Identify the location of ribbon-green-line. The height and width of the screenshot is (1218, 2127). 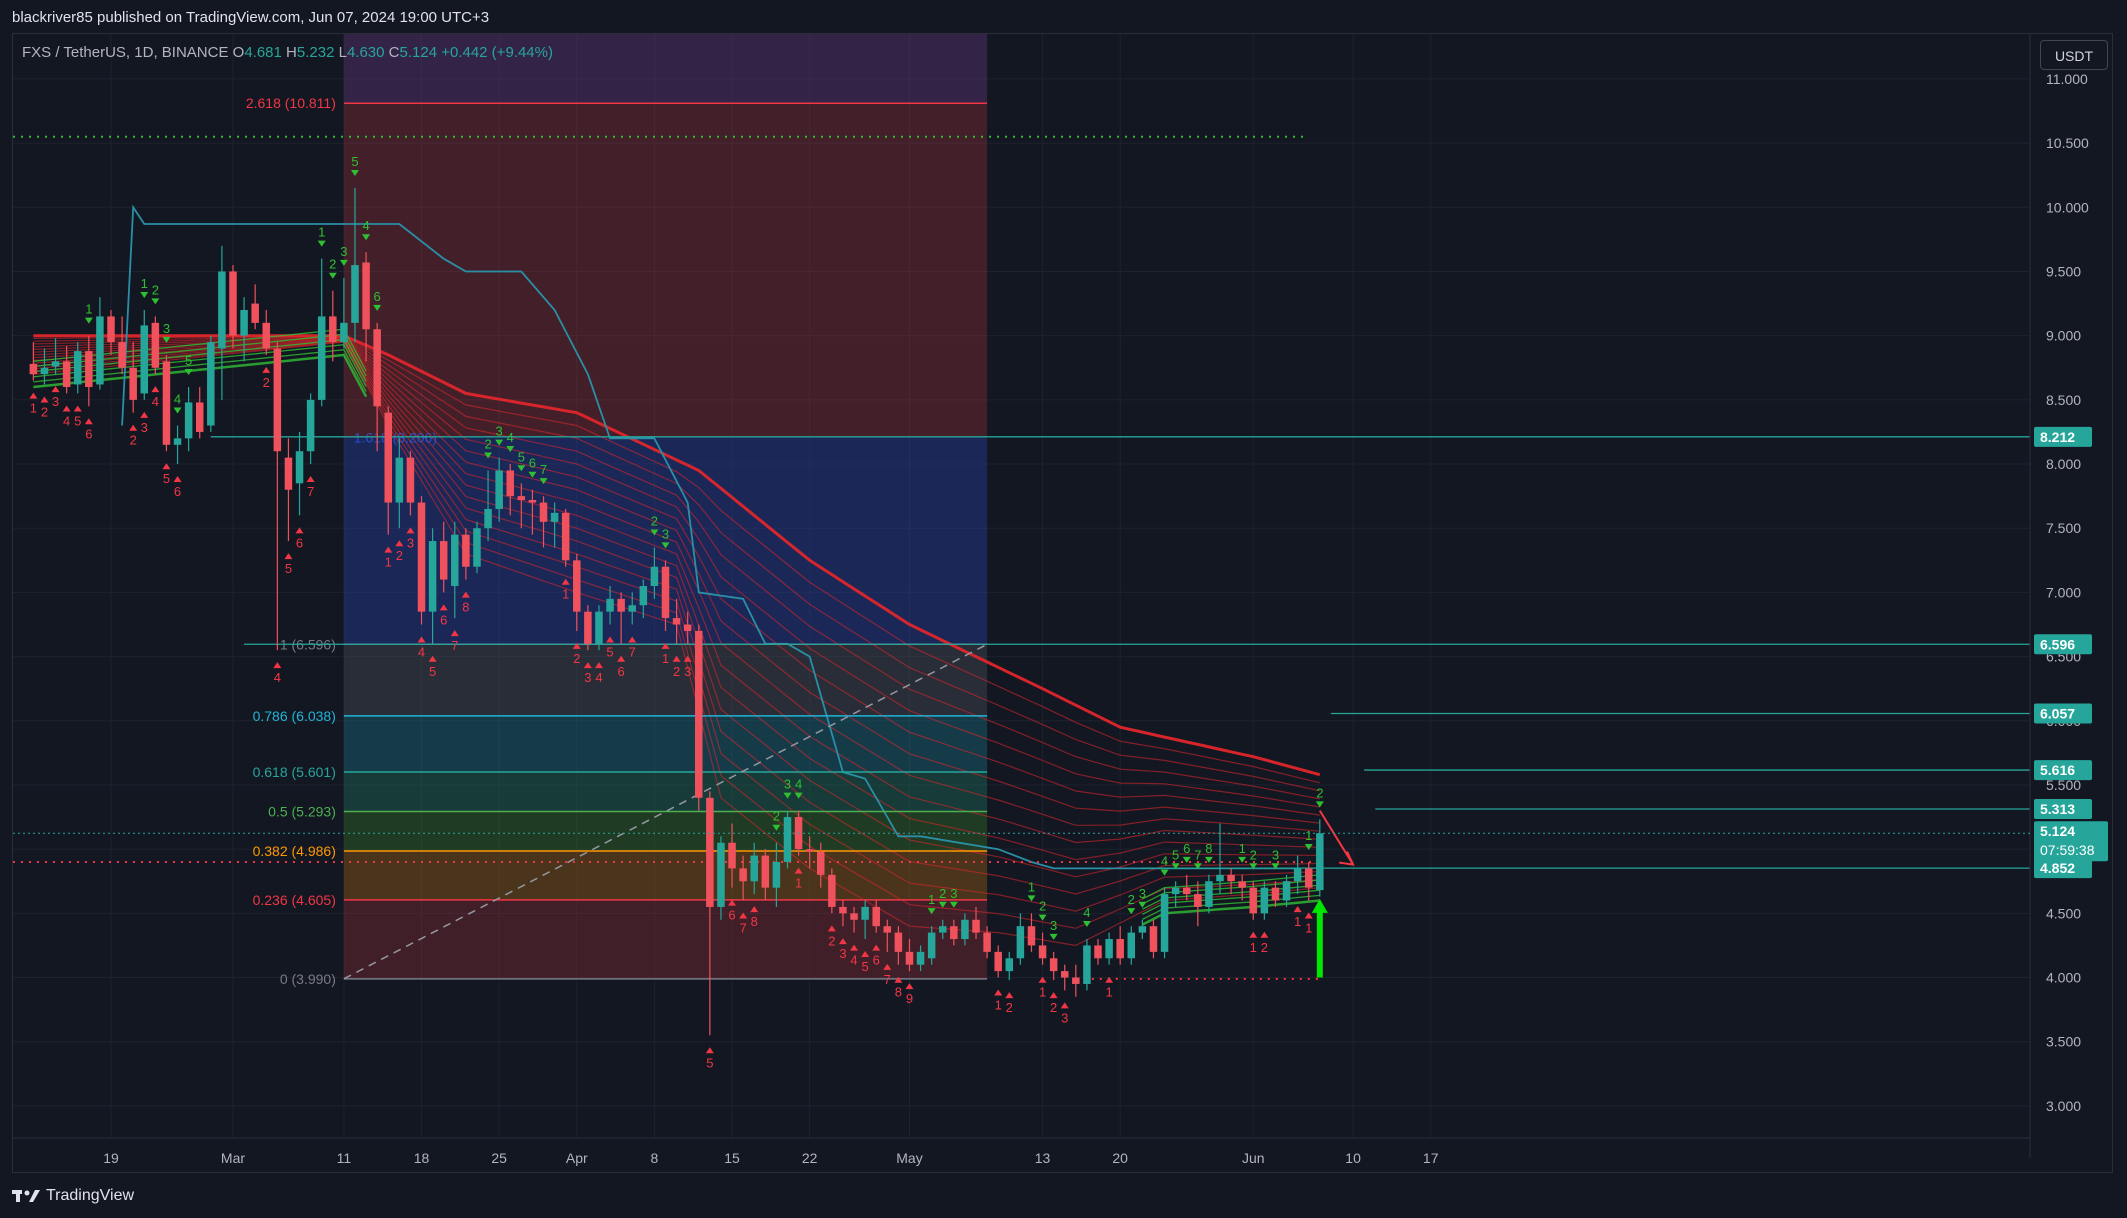
(1230, 912).